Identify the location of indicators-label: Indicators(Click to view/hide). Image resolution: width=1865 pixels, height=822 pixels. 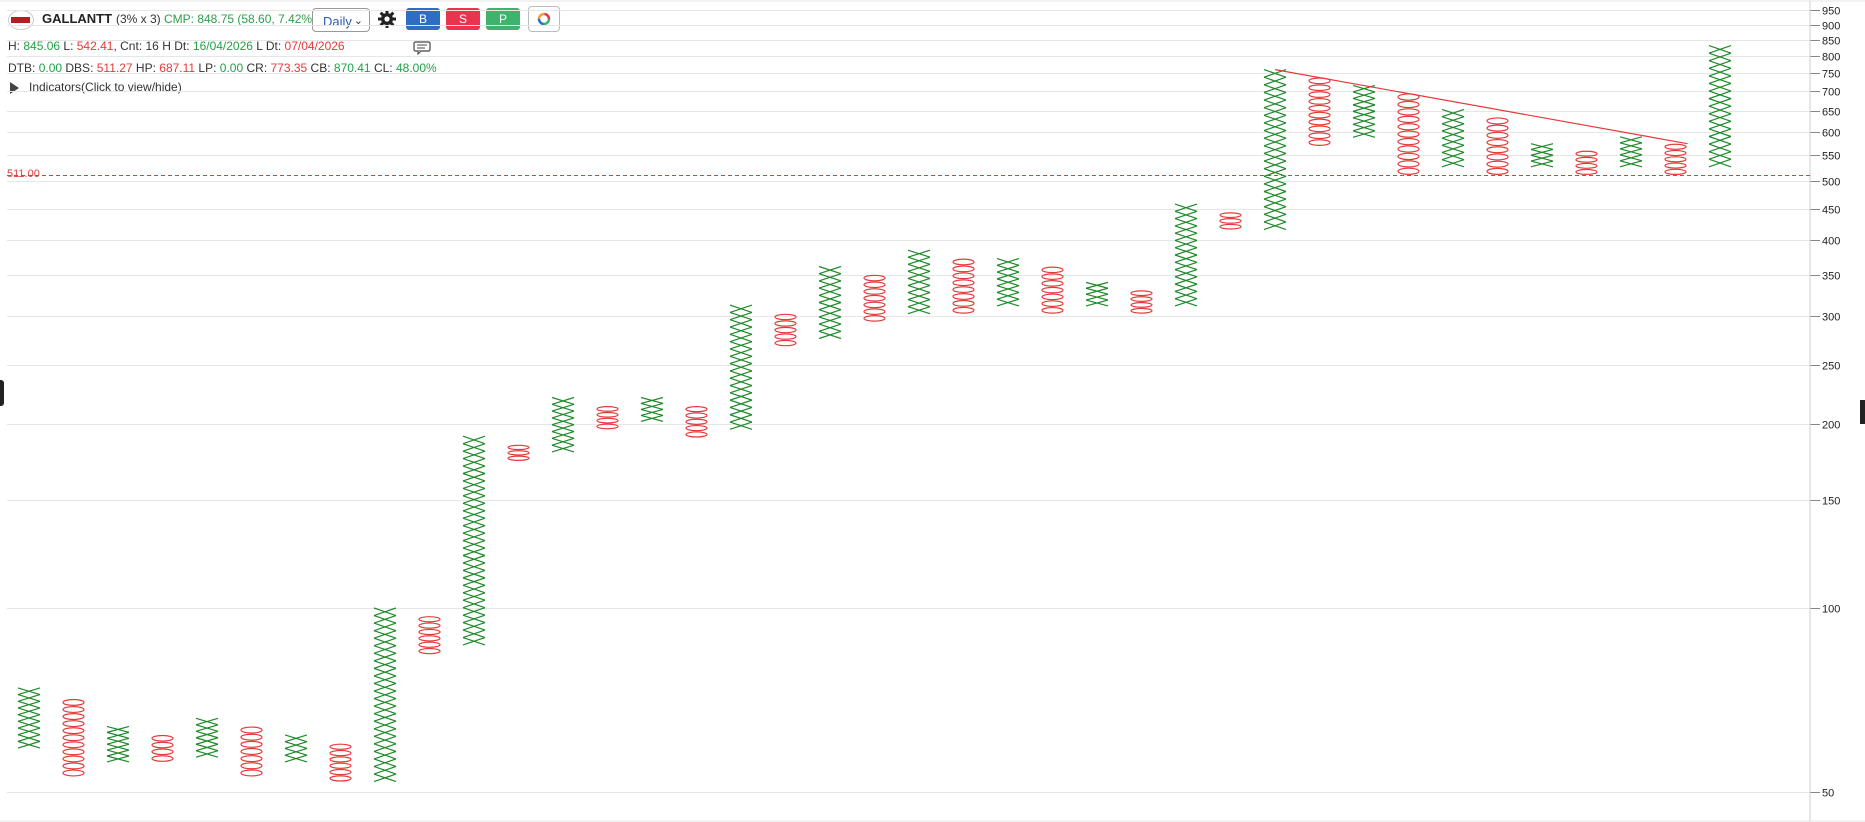
(105, 87).